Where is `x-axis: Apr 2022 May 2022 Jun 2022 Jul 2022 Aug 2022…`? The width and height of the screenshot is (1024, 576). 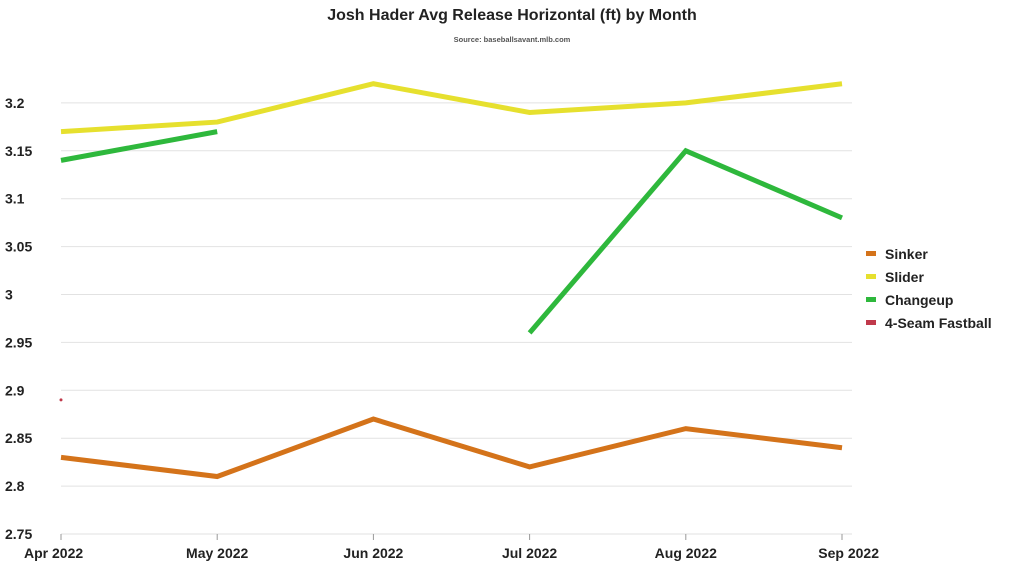
x-axis: Apr 2022 May 2022 Jun 2022 Jul 2022 Aug 2022… is located at coordinates (451, 547).